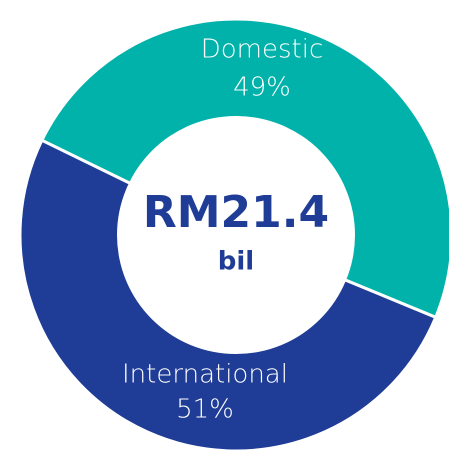 This screenshot has height=450, width=449. Describe the element at coordinates (236, 262) in the screenshot. I see `center-unit: bil` at that location.